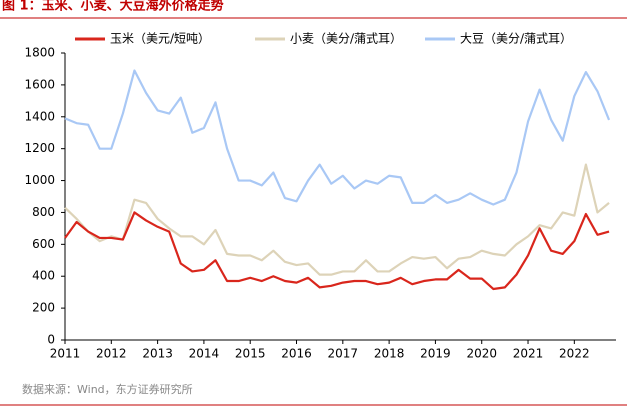 The image size is (627, 418). What do you see at coordinates (574, 354) in the screenshot?
I see `x-tick-label: 2022` at bounding box center [574, 354].